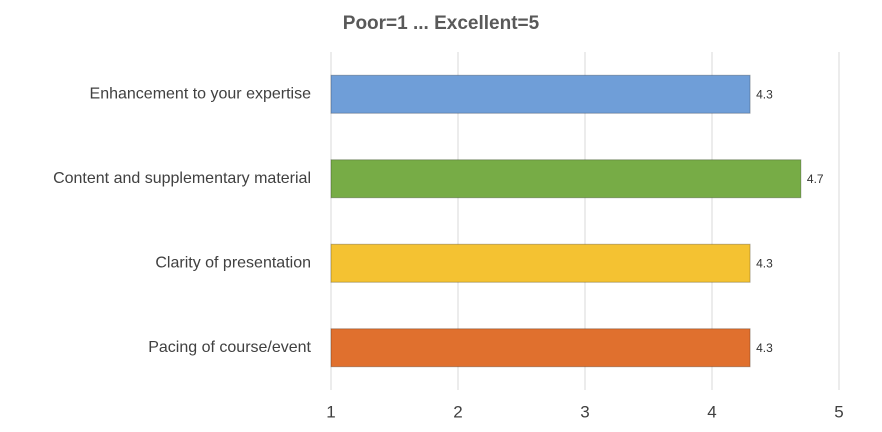 The image size is (882, 432). I want to click on y-tick-label: Enhancement to your expertise, so click(201, 93).